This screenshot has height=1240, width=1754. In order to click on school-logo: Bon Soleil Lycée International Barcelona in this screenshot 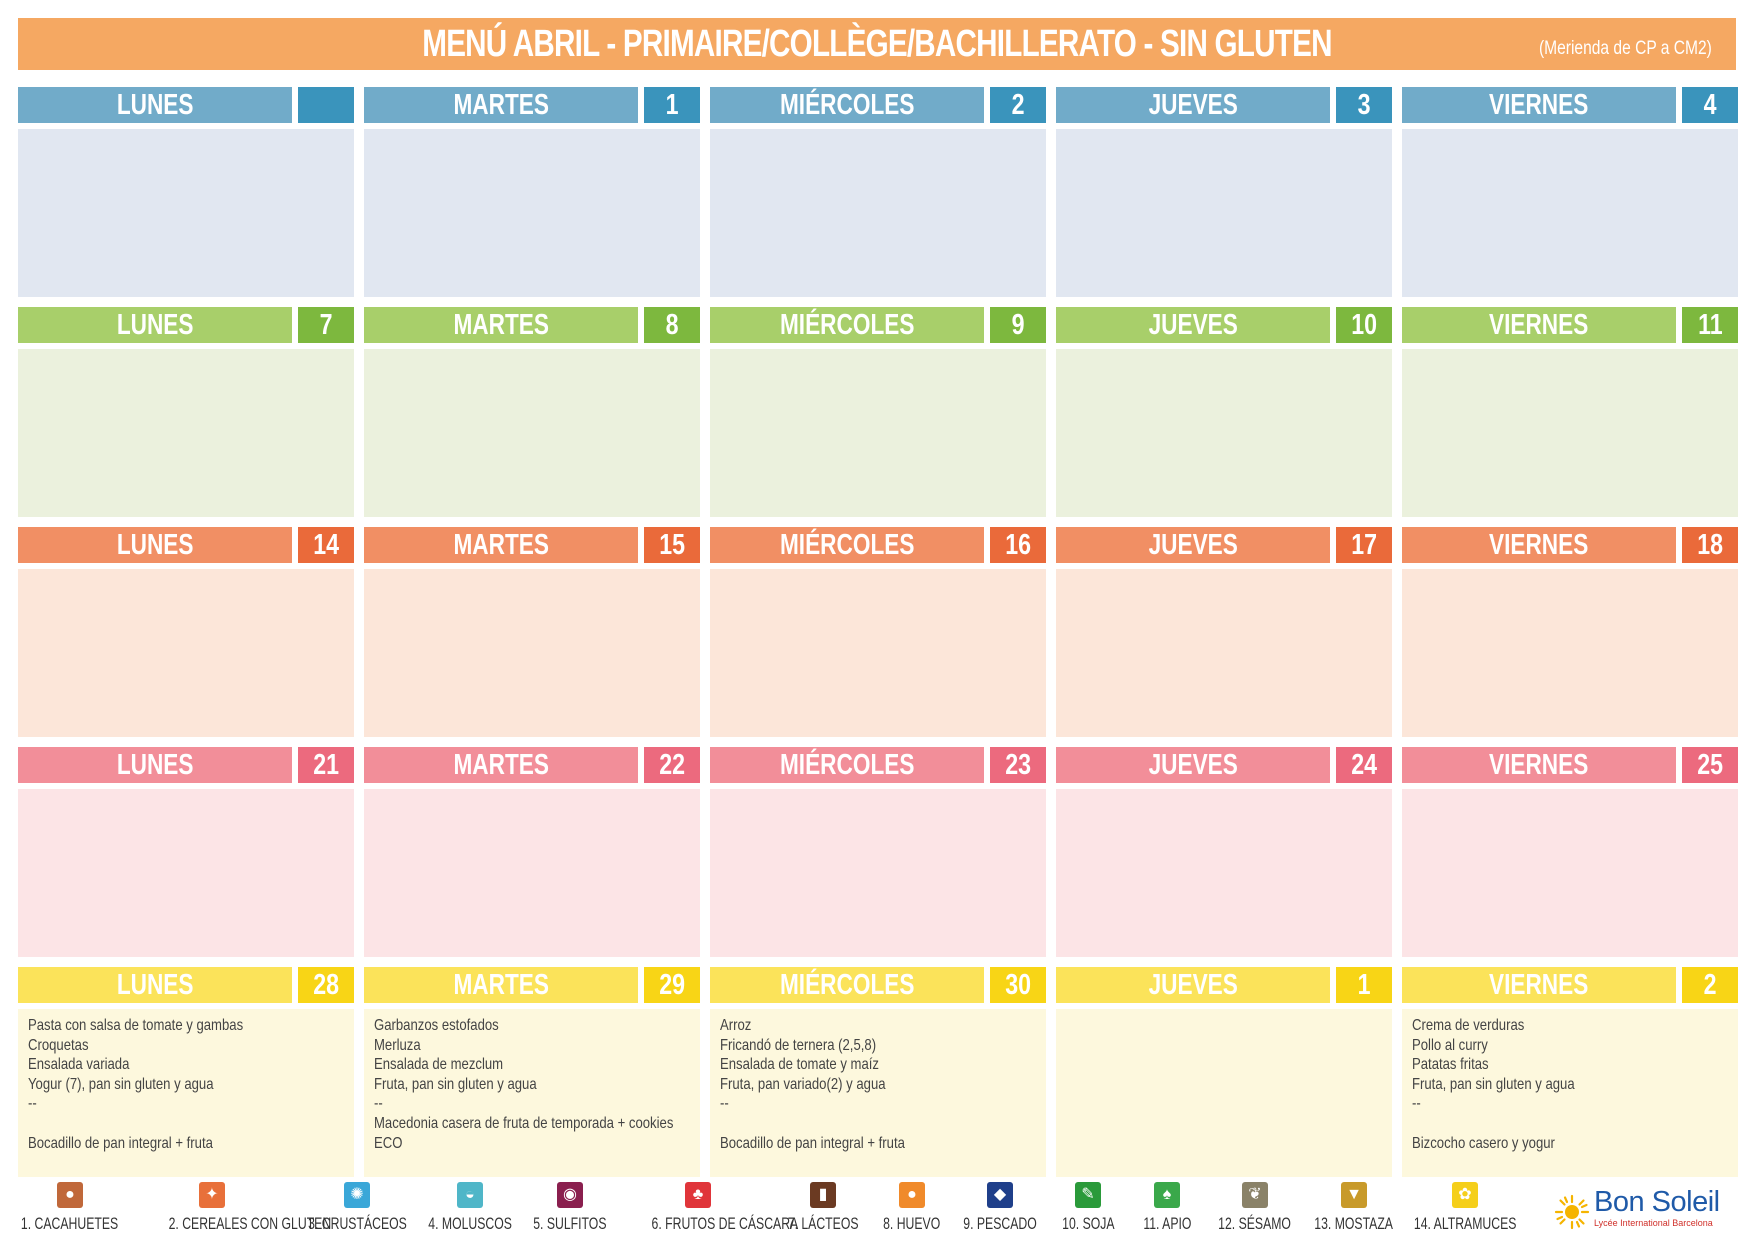, I will do `click(1642, 1209)`.